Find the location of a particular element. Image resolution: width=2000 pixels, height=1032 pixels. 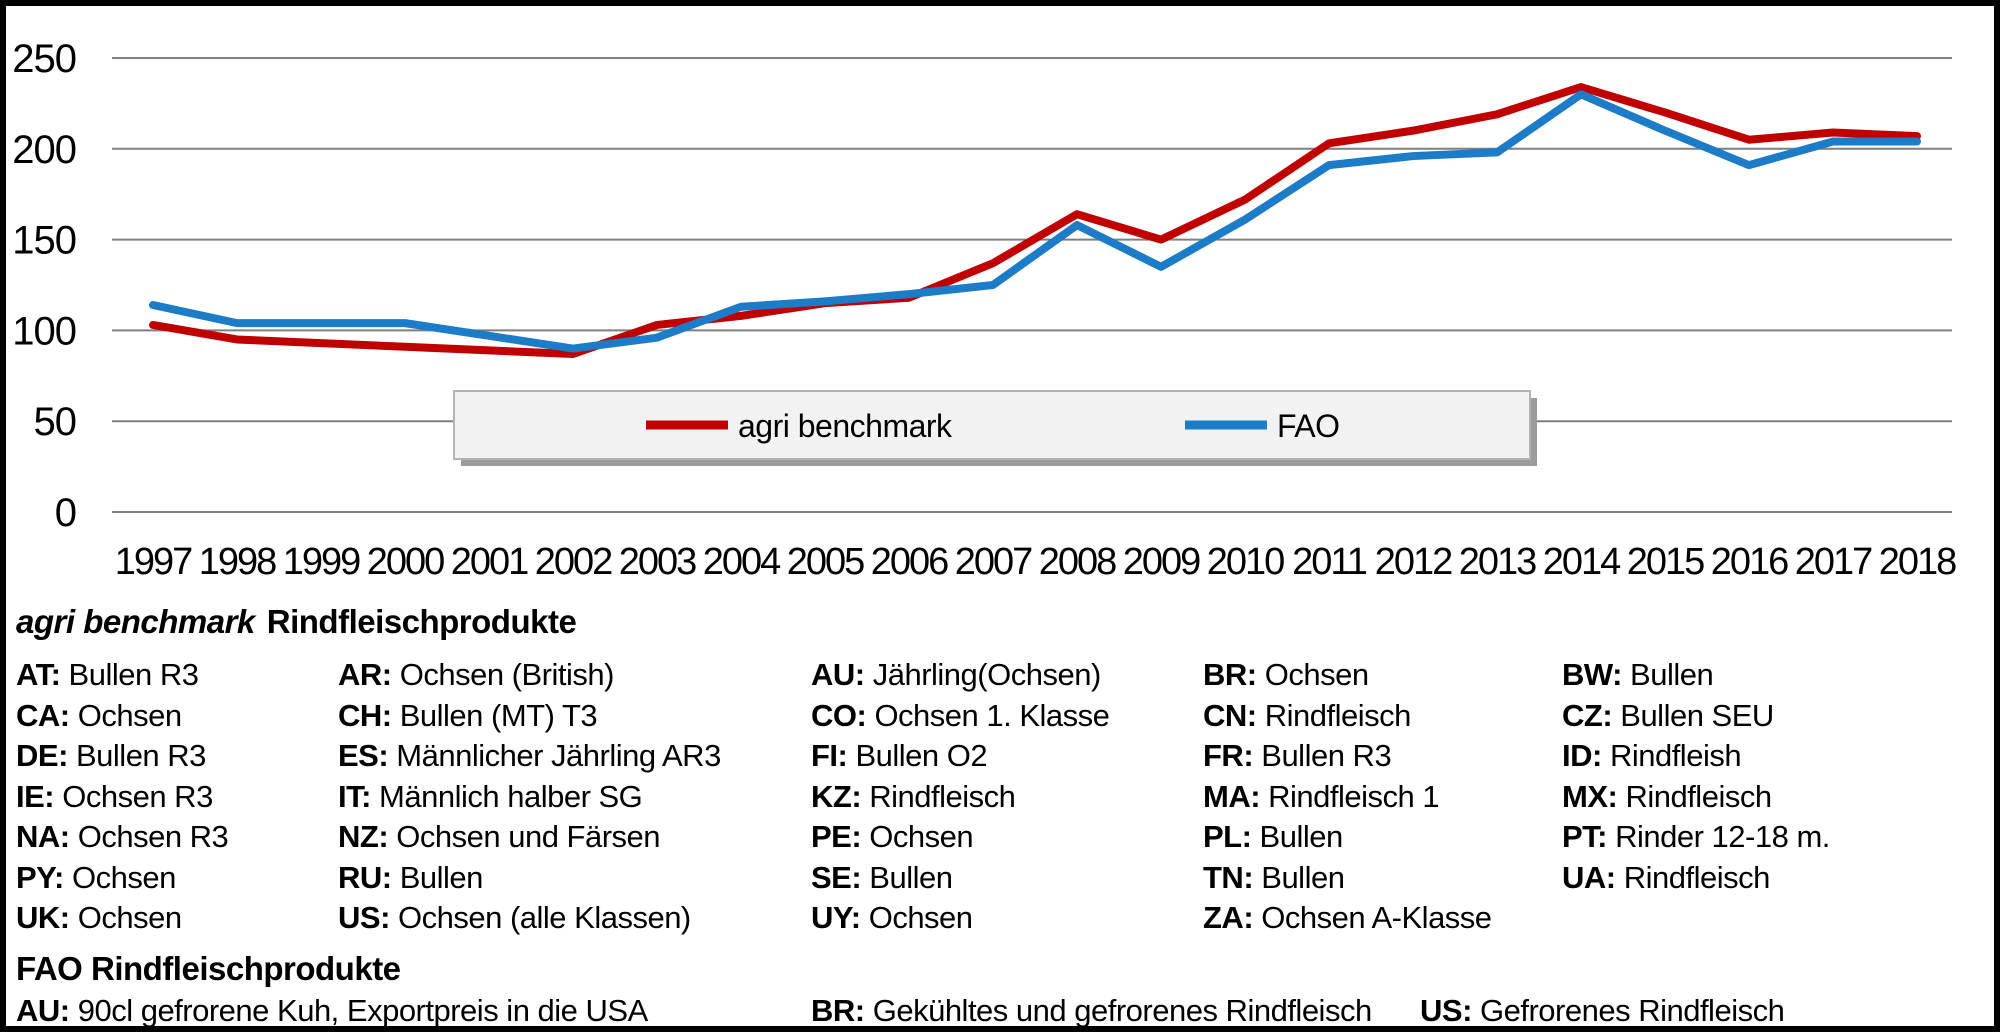

product-desc: Rindfleisch 1 is located at coordinates (1350, 796).